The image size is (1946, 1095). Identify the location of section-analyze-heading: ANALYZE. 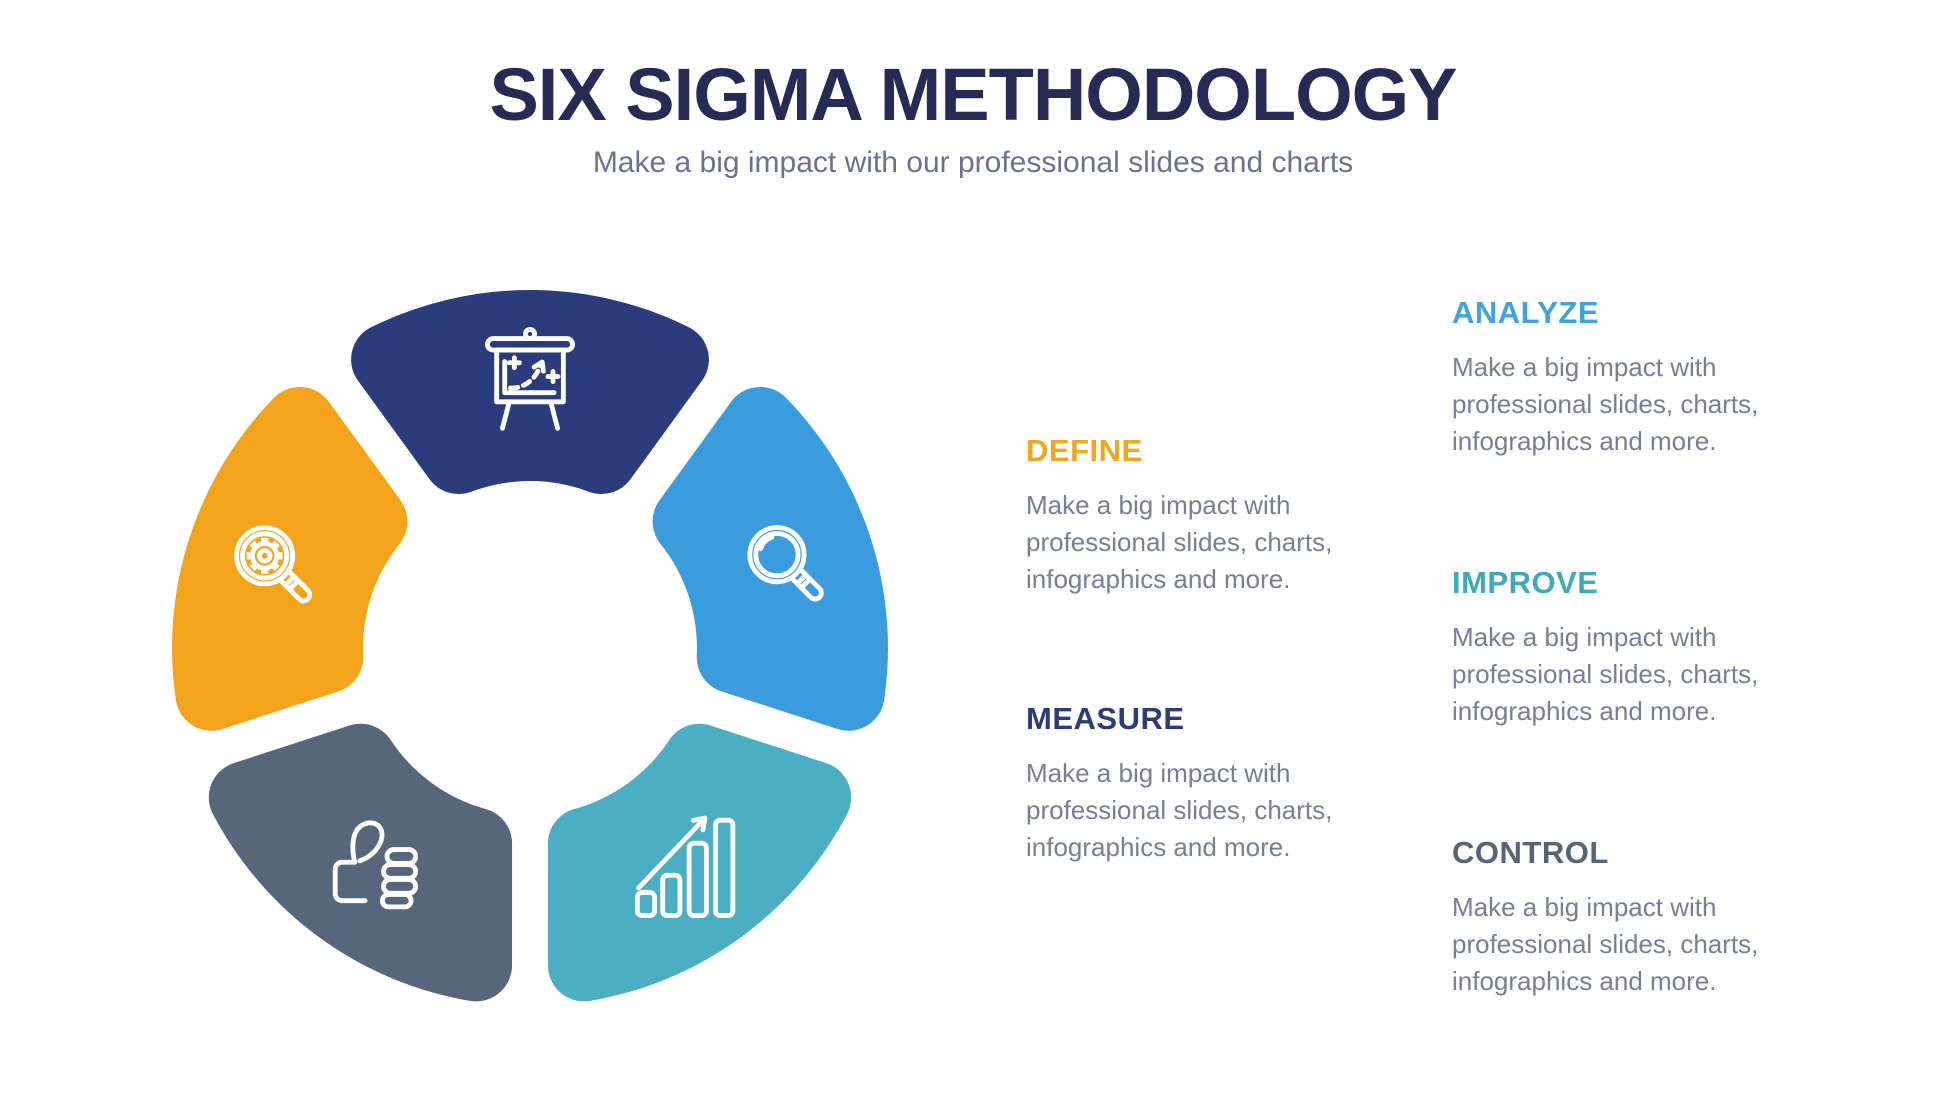
(1526, 312).